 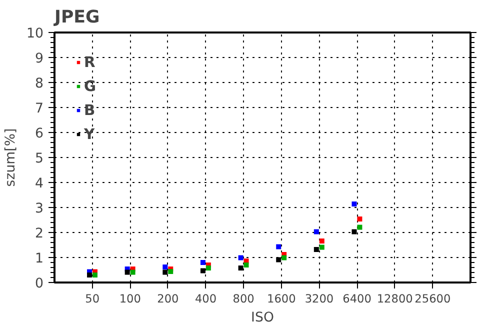 I want to click on x-tick-label: 12800, so click(x=394, y=299).